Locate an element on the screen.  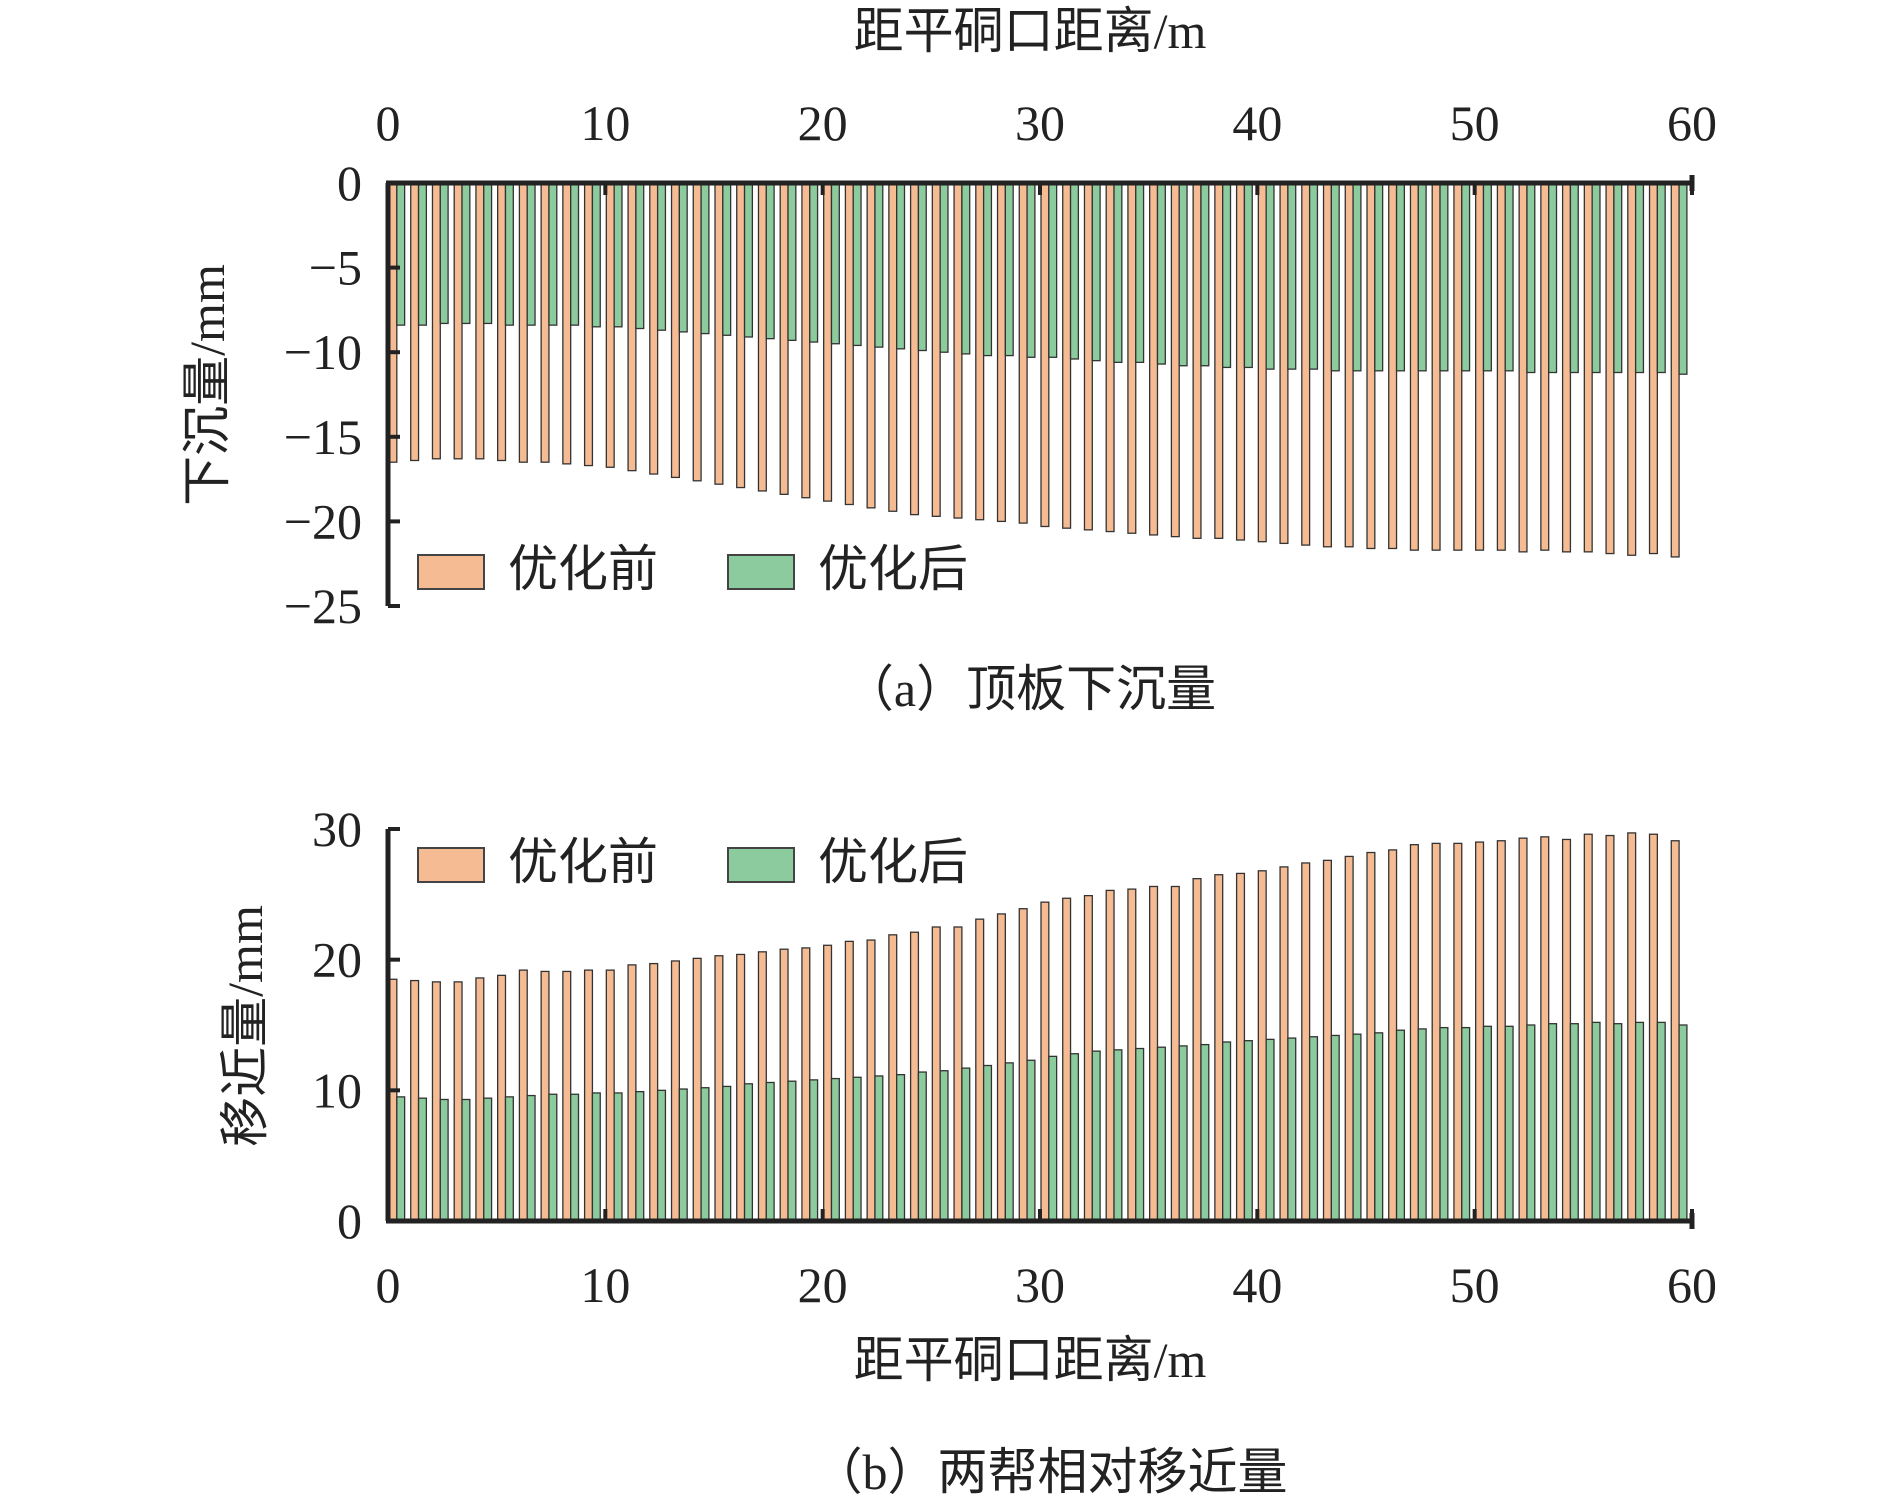
panel-b-y-tick-label: 30 is located at coordinates (337, 829).